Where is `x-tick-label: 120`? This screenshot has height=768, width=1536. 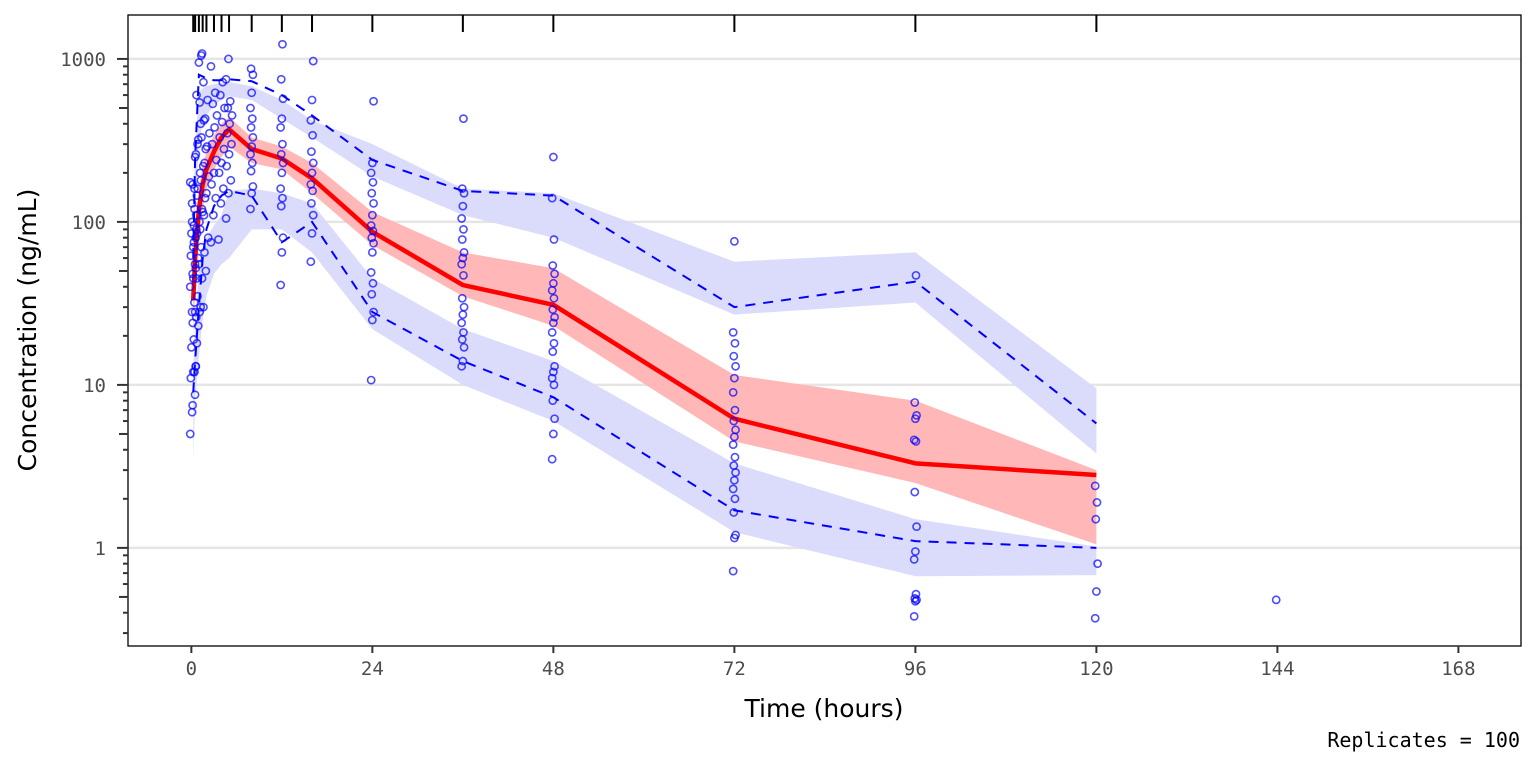
x-tick-label: 120 is located at coordinates (1096, 669).